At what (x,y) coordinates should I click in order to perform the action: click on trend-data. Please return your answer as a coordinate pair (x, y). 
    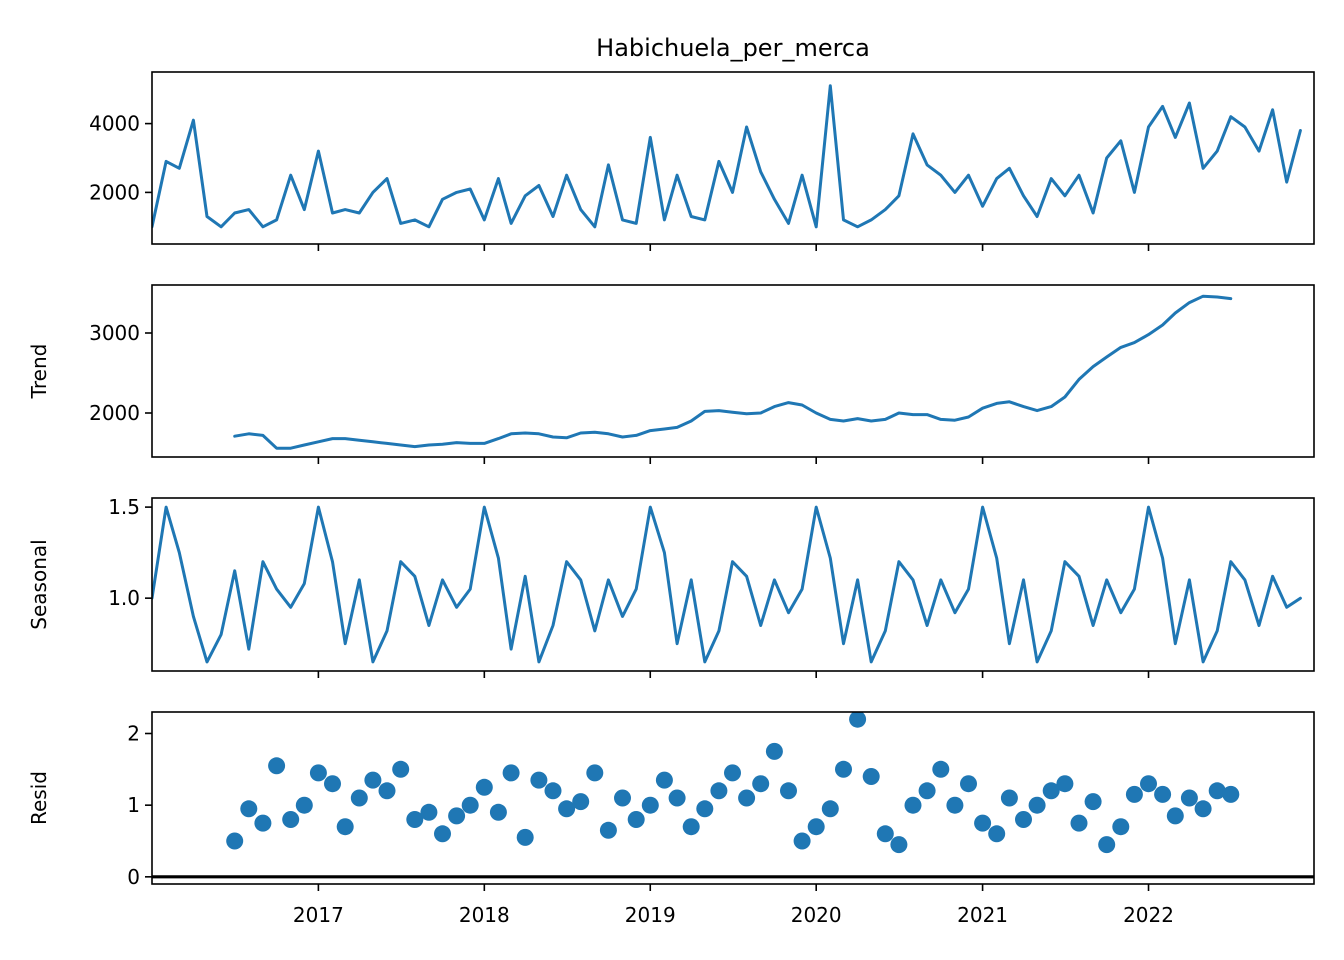
    Looking at the image, I should click on (733, 372).